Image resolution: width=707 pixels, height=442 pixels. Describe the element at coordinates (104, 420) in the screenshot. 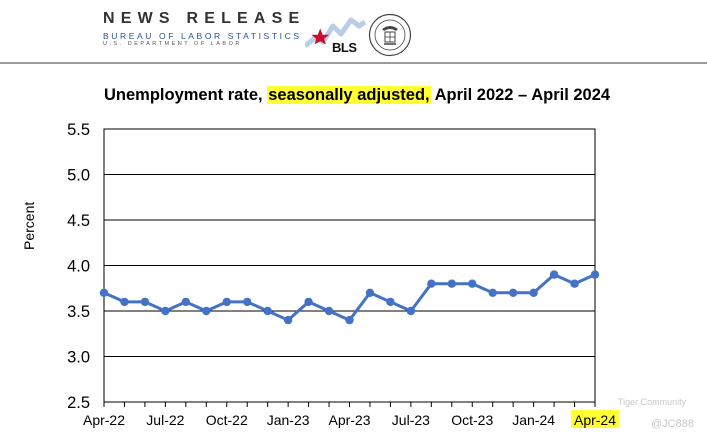

I see `x-tick-label: Apr-22` at that location.